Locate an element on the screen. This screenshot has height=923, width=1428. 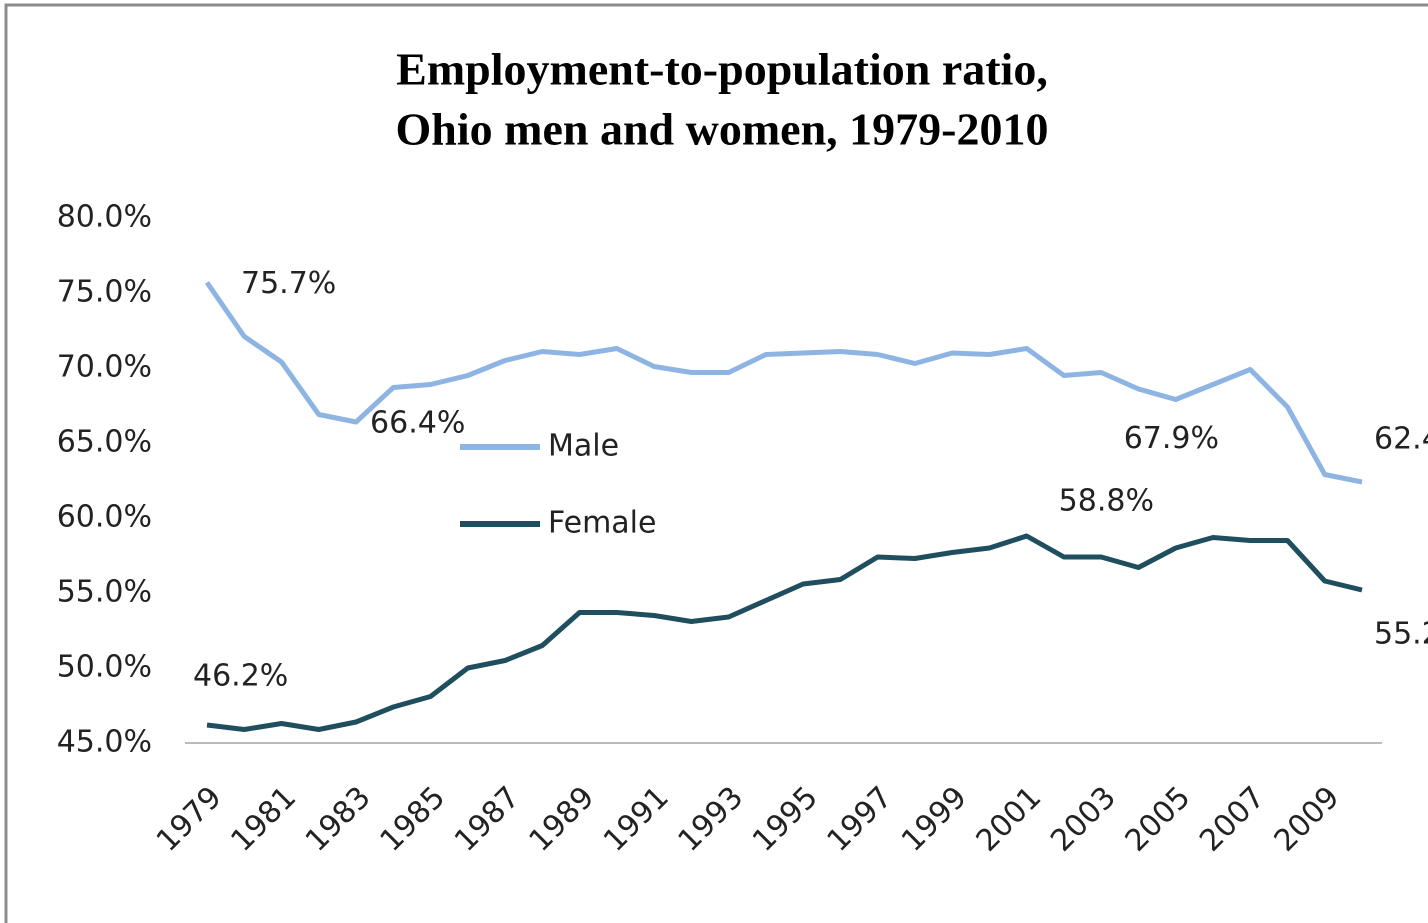
chart-title: Ohio men and women, 1979-2010 is located at coordinates (722, 129).